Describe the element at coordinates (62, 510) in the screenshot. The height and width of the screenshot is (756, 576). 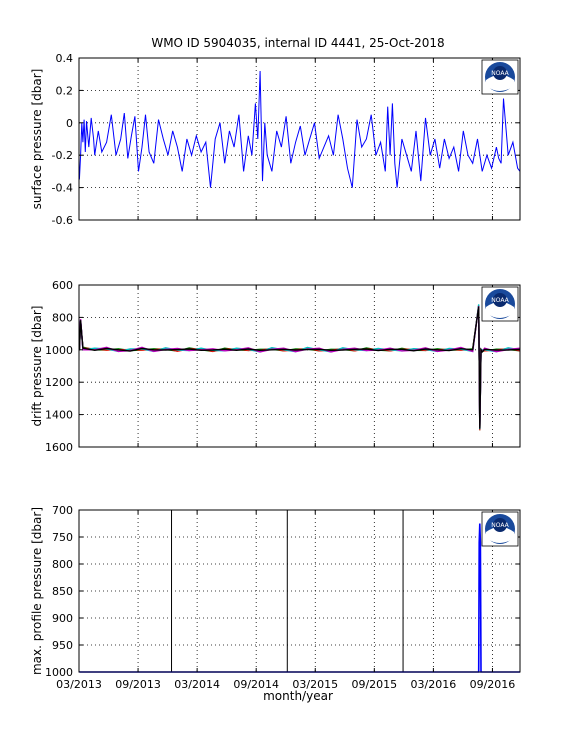
I see `y-tick-label: 700` at that location.